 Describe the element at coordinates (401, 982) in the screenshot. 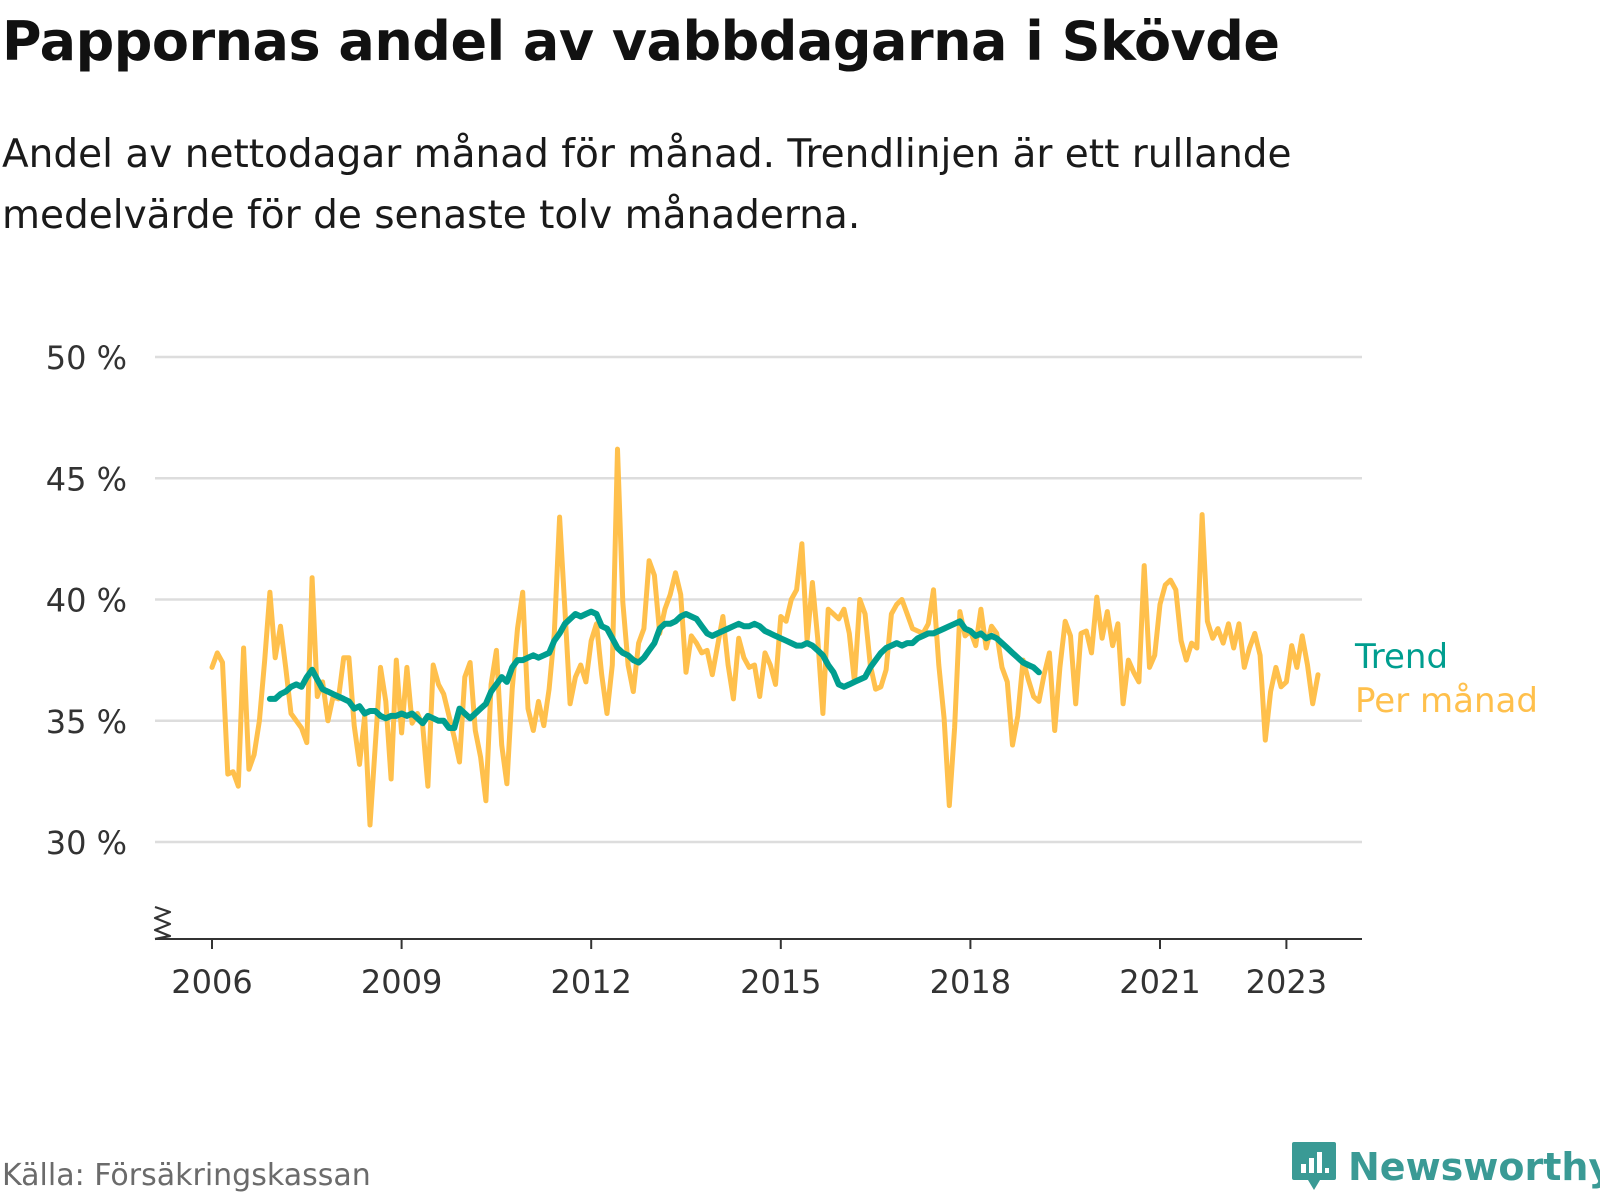

I see `x-tick-label: 2009` at that location.